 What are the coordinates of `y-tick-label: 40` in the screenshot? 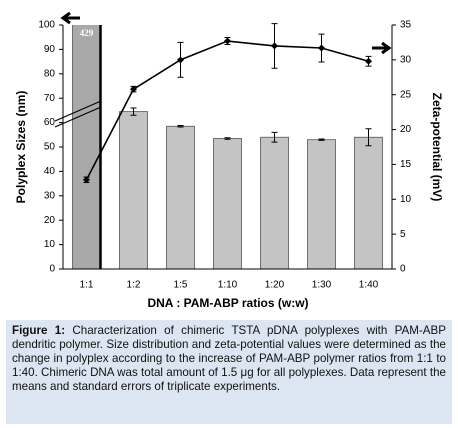 It's located at (50, 171).